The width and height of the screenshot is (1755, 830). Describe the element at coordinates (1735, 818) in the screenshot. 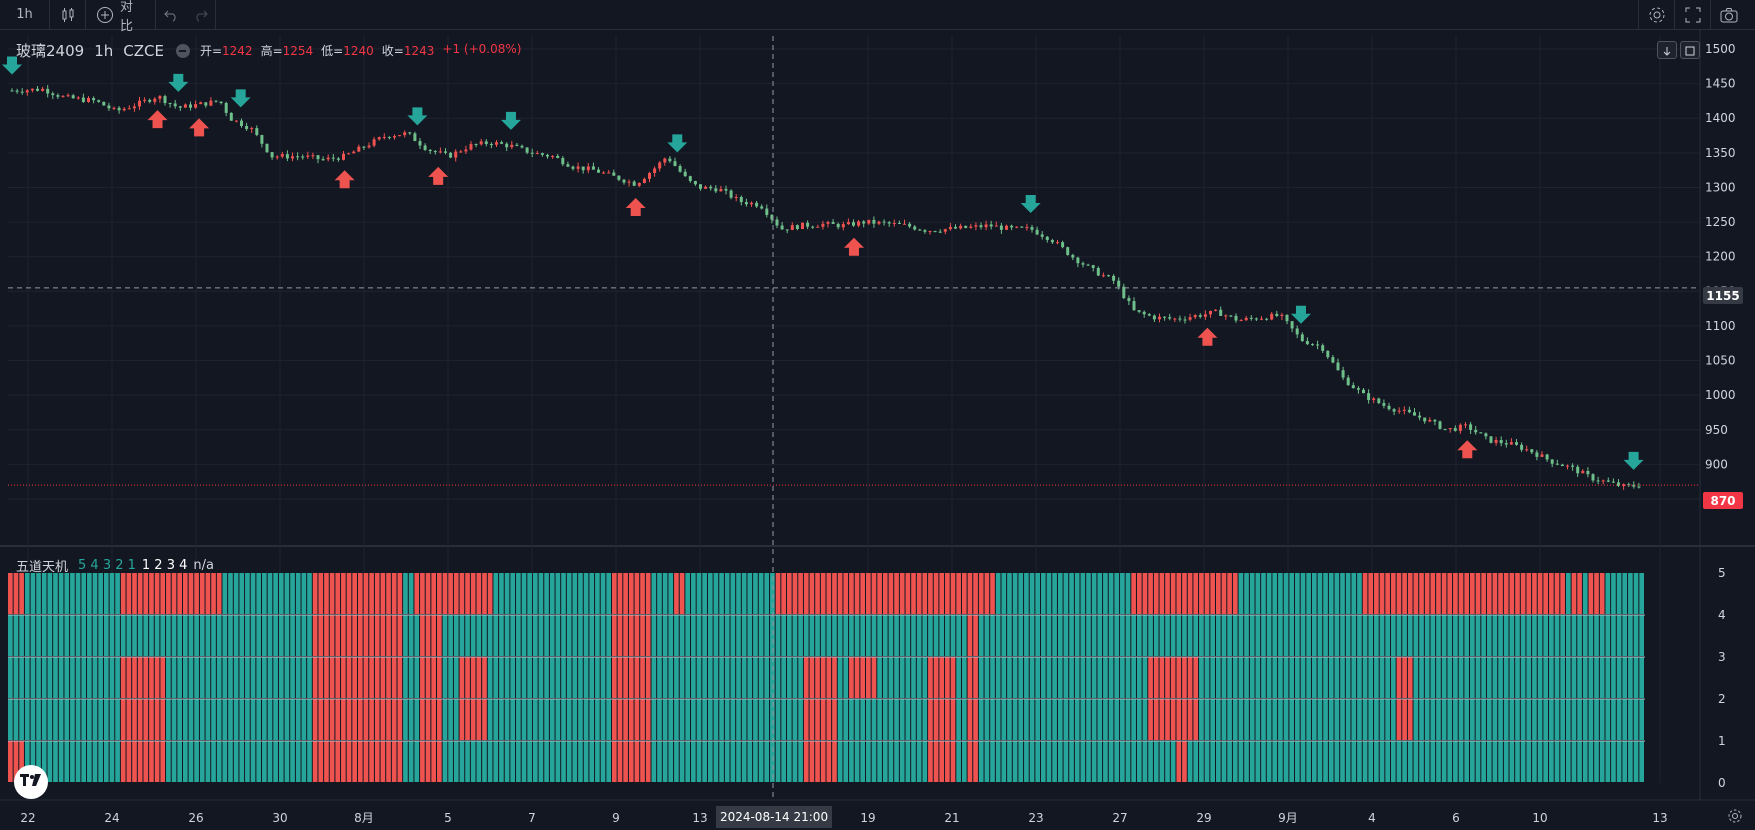

I see `axis-settings-button` at that location.